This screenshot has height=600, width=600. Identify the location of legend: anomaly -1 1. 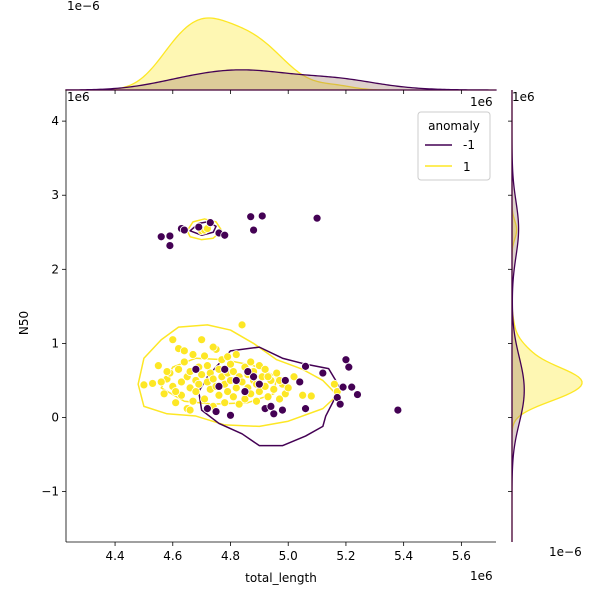
(454, 146).